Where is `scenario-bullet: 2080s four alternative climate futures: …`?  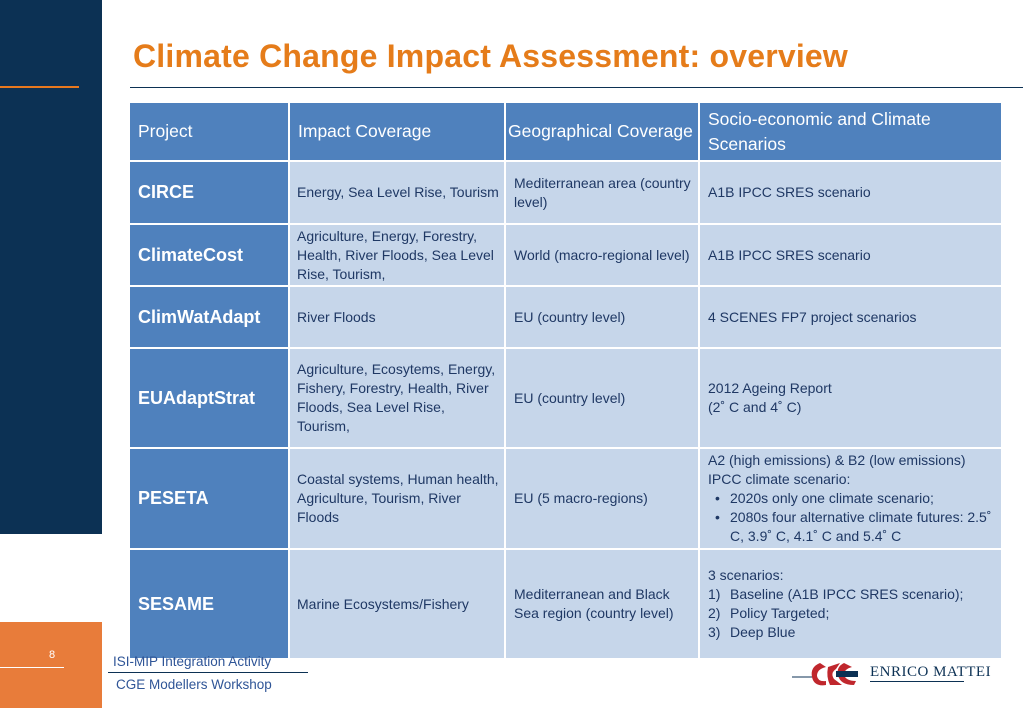
scenario-bullet: 2080s four alternative climate futures: … is located at coordinates (856, 527).